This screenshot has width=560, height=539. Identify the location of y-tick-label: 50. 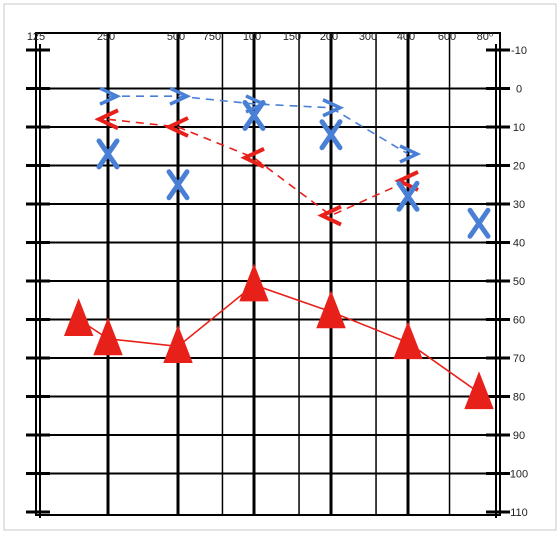
(519, 282).